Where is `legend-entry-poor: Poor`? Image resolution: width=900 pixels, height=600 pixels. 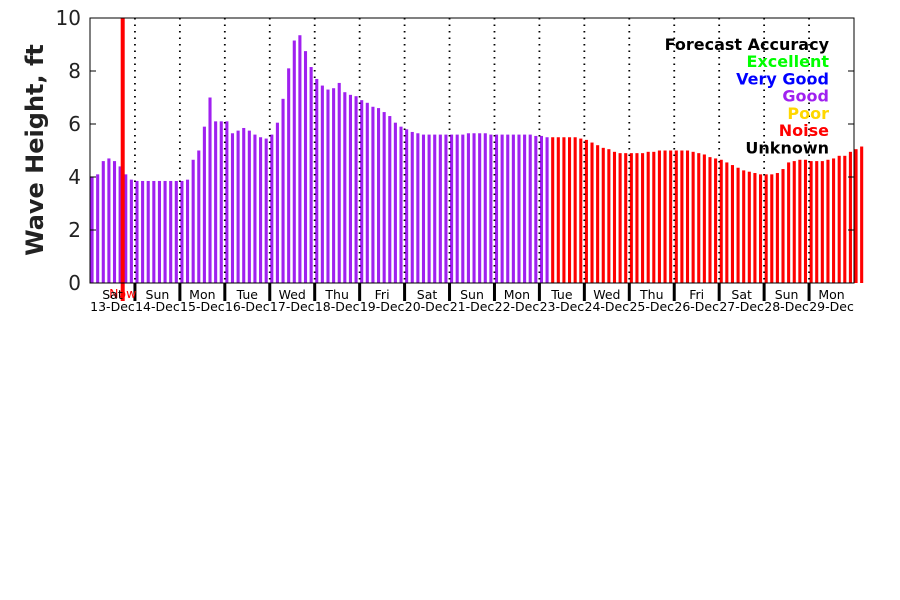
legend-entry-poor: Poor is located at coordinates (808, 113).